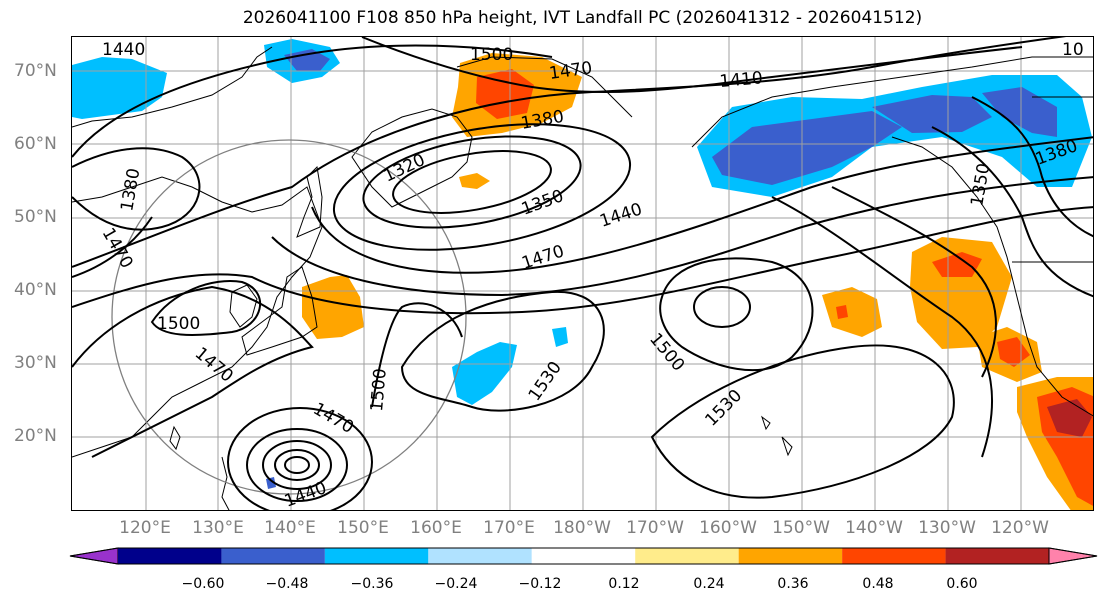  Describe the element at coordinates (624, 584) in the screenshot. I see `colorbar-tick: 0.12` at that location.